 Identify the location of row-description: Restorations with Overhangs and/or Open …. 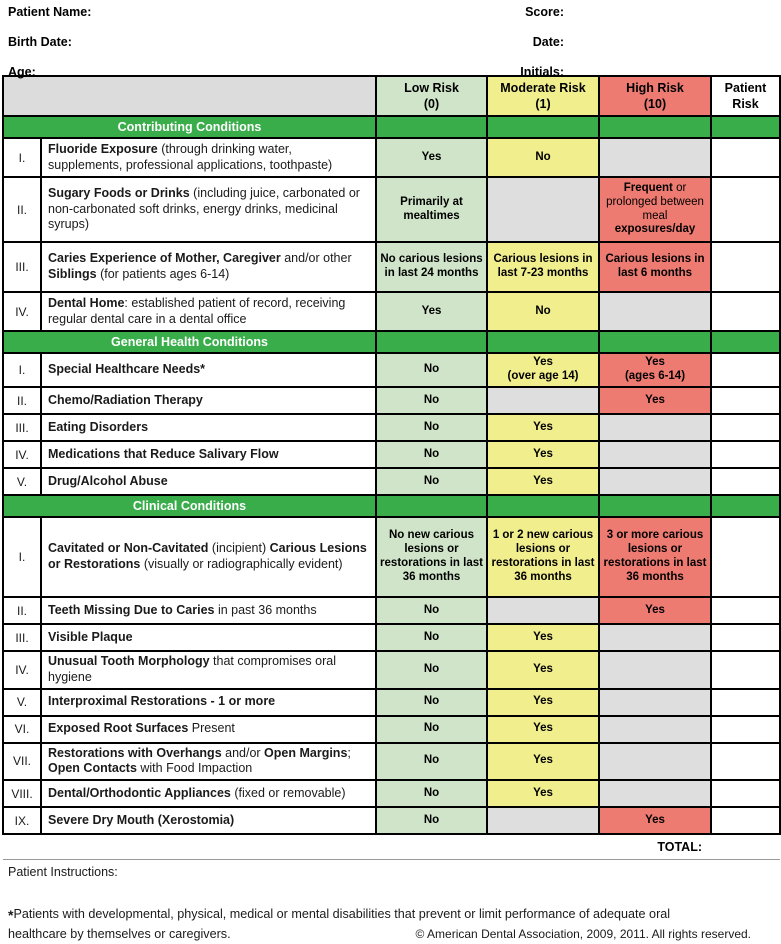
(208, 761).